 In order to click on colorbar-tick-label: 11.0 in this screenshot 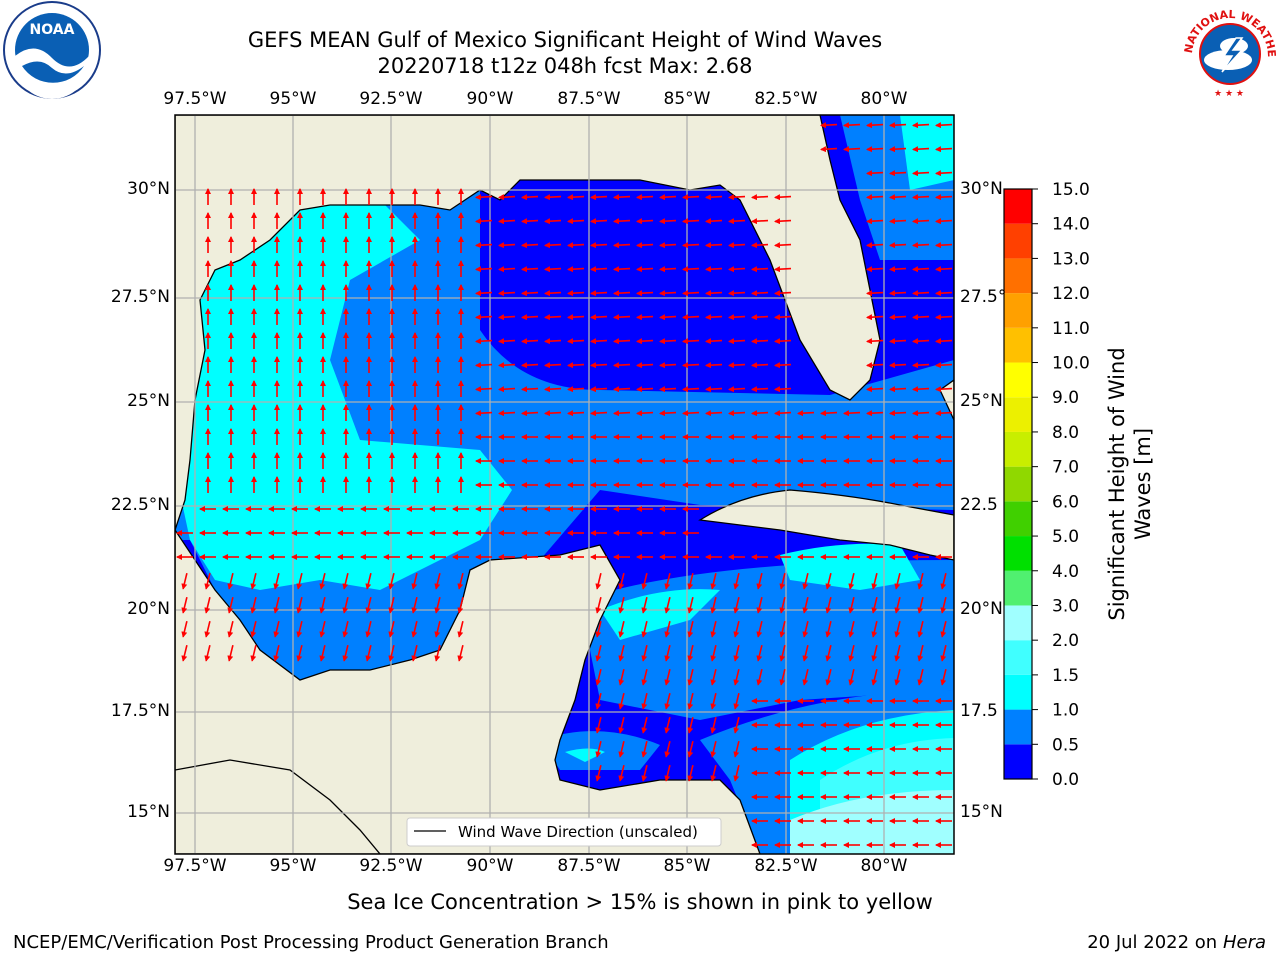, I will do `click(1071, 329)`.